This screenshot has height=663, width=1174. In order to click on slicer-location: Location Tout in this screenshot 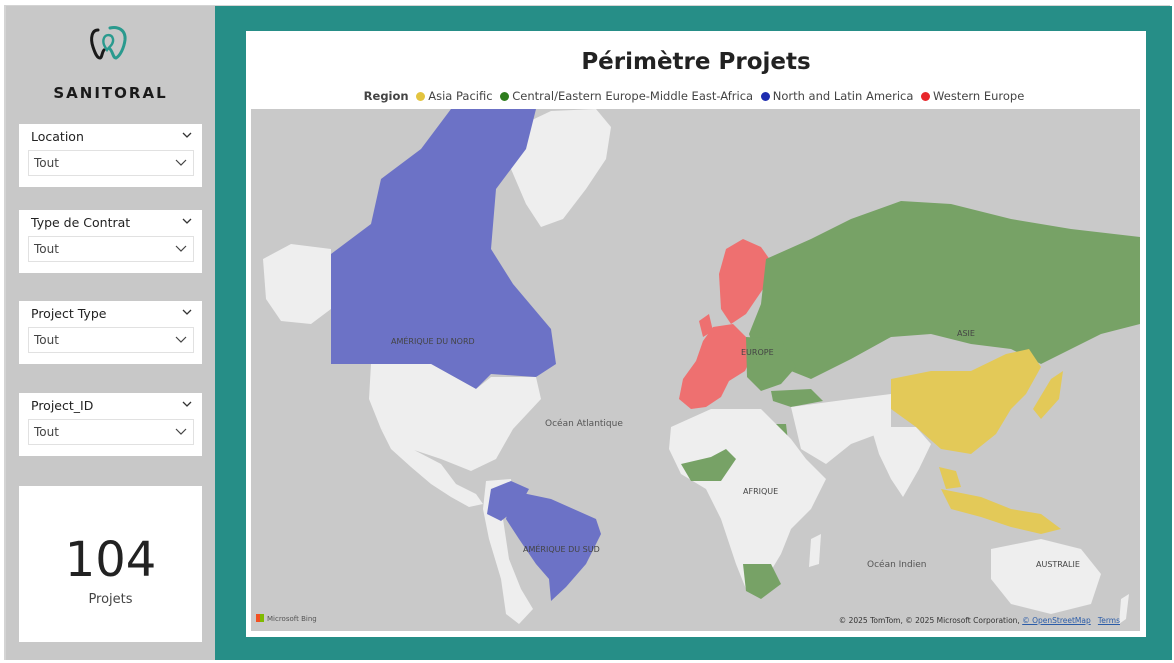, I will do `click(110, 155)`.